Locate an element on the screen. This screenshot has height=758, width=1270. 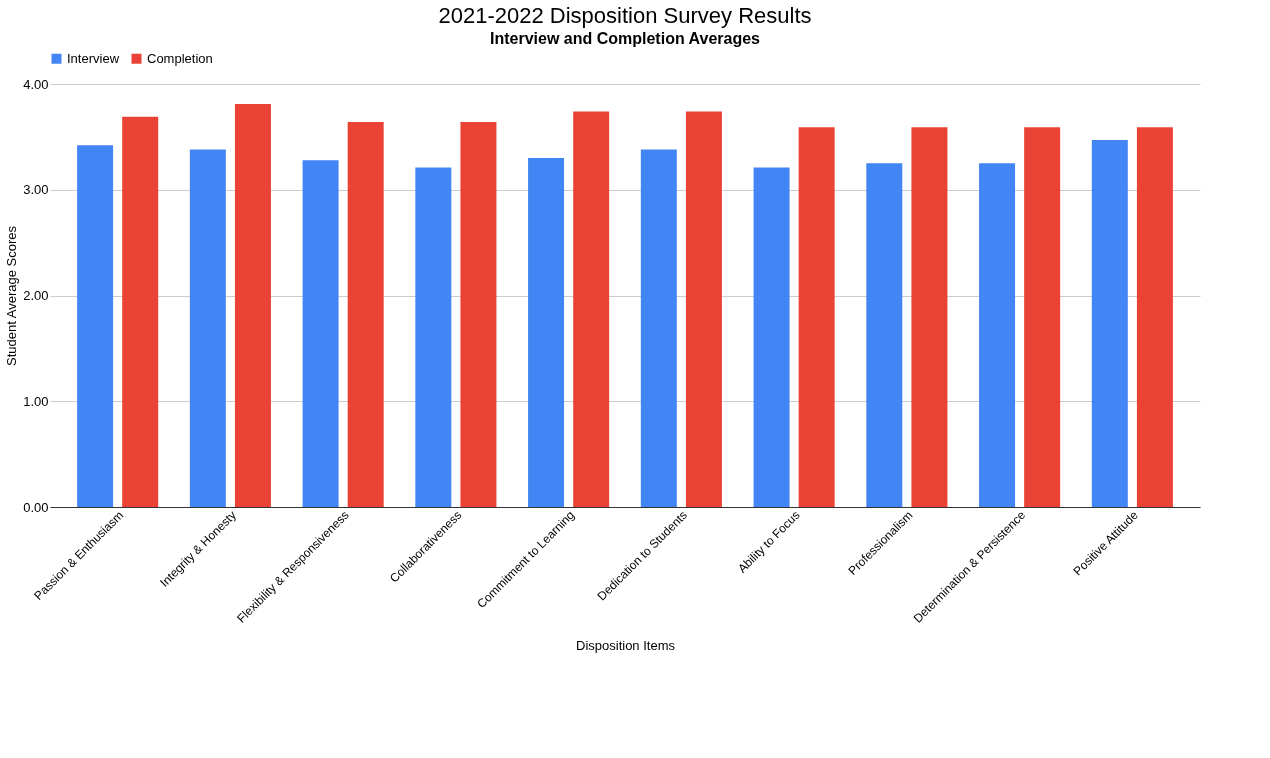
y-axis-title: Student Average Scores is located at coordinates (12, 295).